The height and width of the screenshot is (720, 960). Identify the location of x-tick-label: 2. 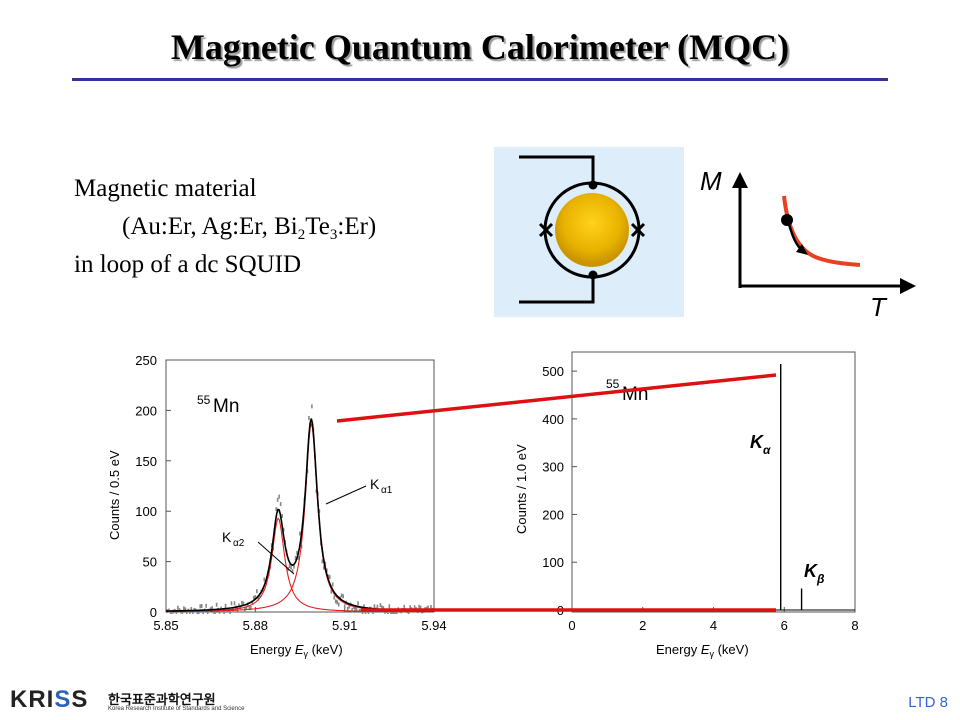
(642, 625).